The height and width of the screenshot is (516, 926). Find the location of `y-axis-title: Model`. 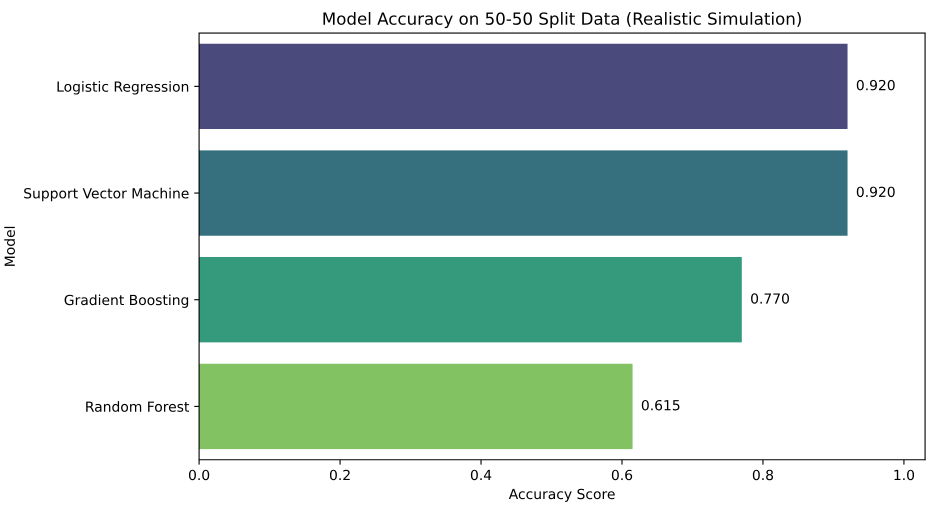

y-axis-title: Model is located at coordinates (9, 246).